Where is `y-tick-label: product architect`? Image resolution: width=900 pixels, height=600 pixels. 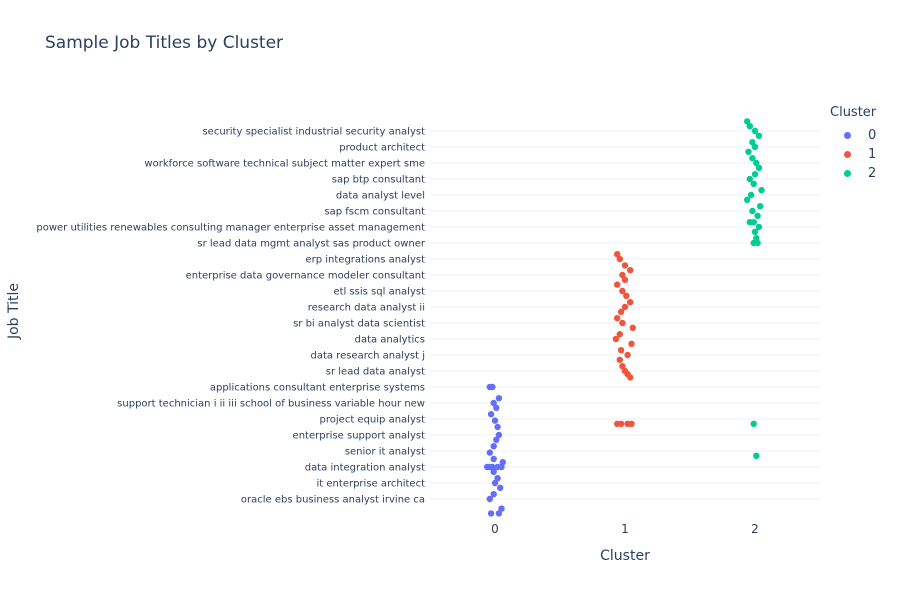
y-tick-label: product architect is located at coordinates (382, 148).